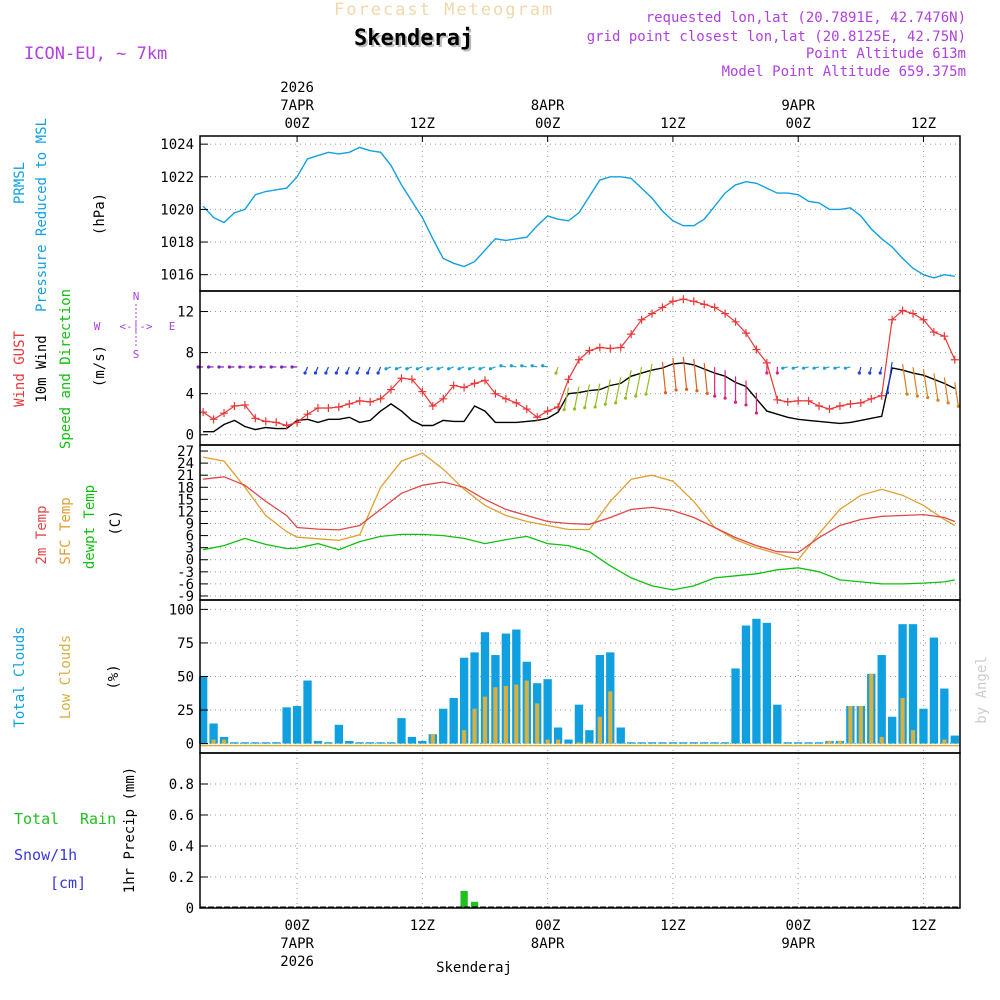  Describe the element at coordinates (190, 909) in the screenshot. I see `precip-tick-label: 0` at that location.